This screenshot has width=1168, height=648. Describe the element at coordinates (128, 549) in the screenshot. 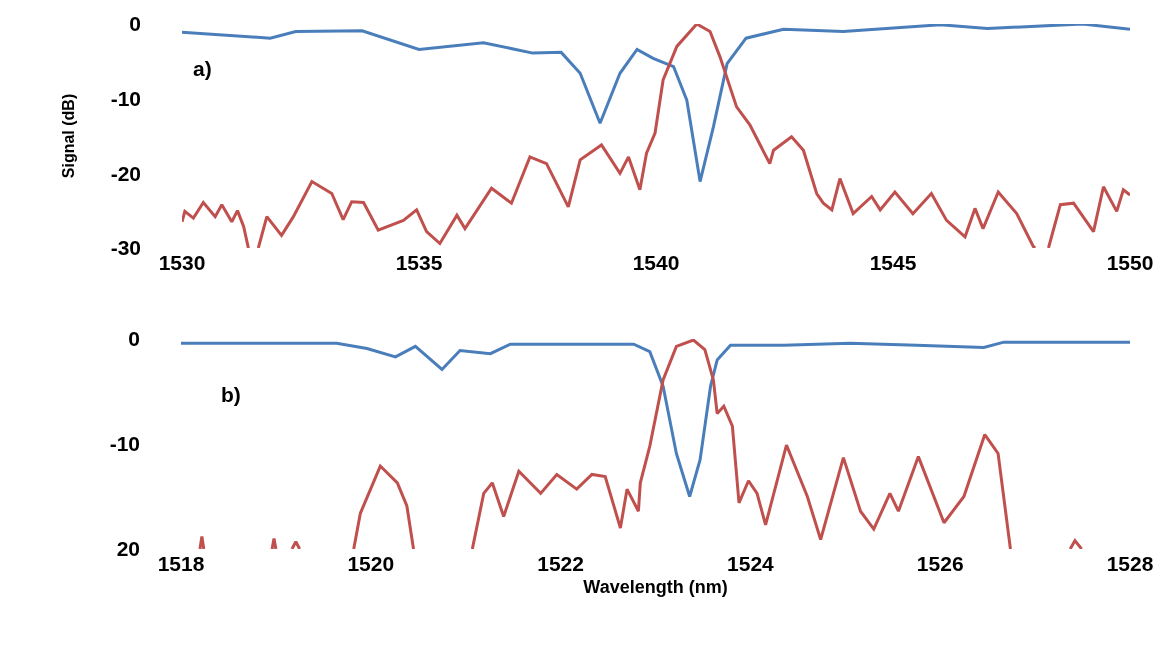

I see `y-tick-label: 20` at that location.